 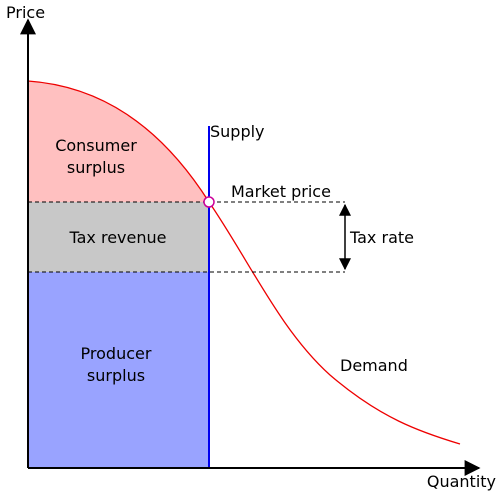 I want to click on market-price-label: Market price, so click(x=281, y=191).